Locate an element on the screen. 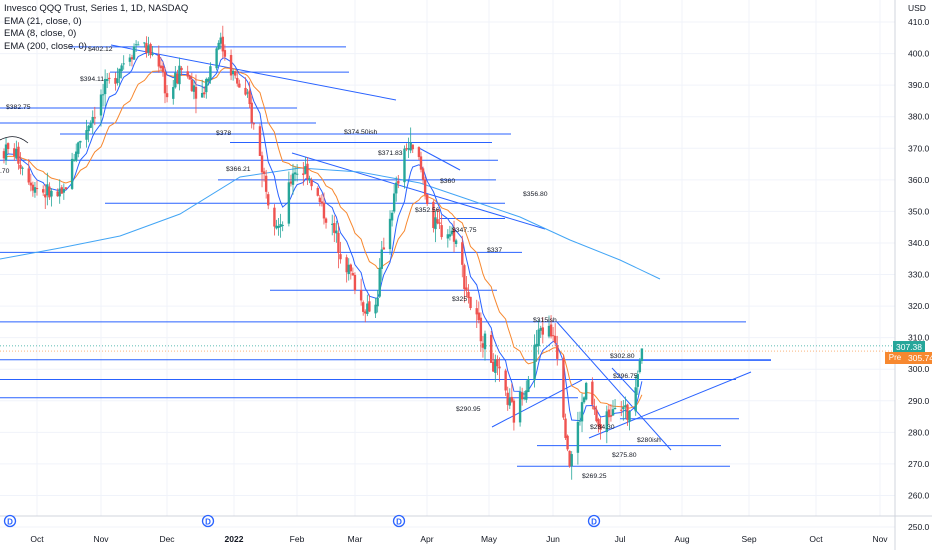 The height and width of the screenshot is (555, 932). y-tick-label: 340.0 is located at coordinates (919, 243).